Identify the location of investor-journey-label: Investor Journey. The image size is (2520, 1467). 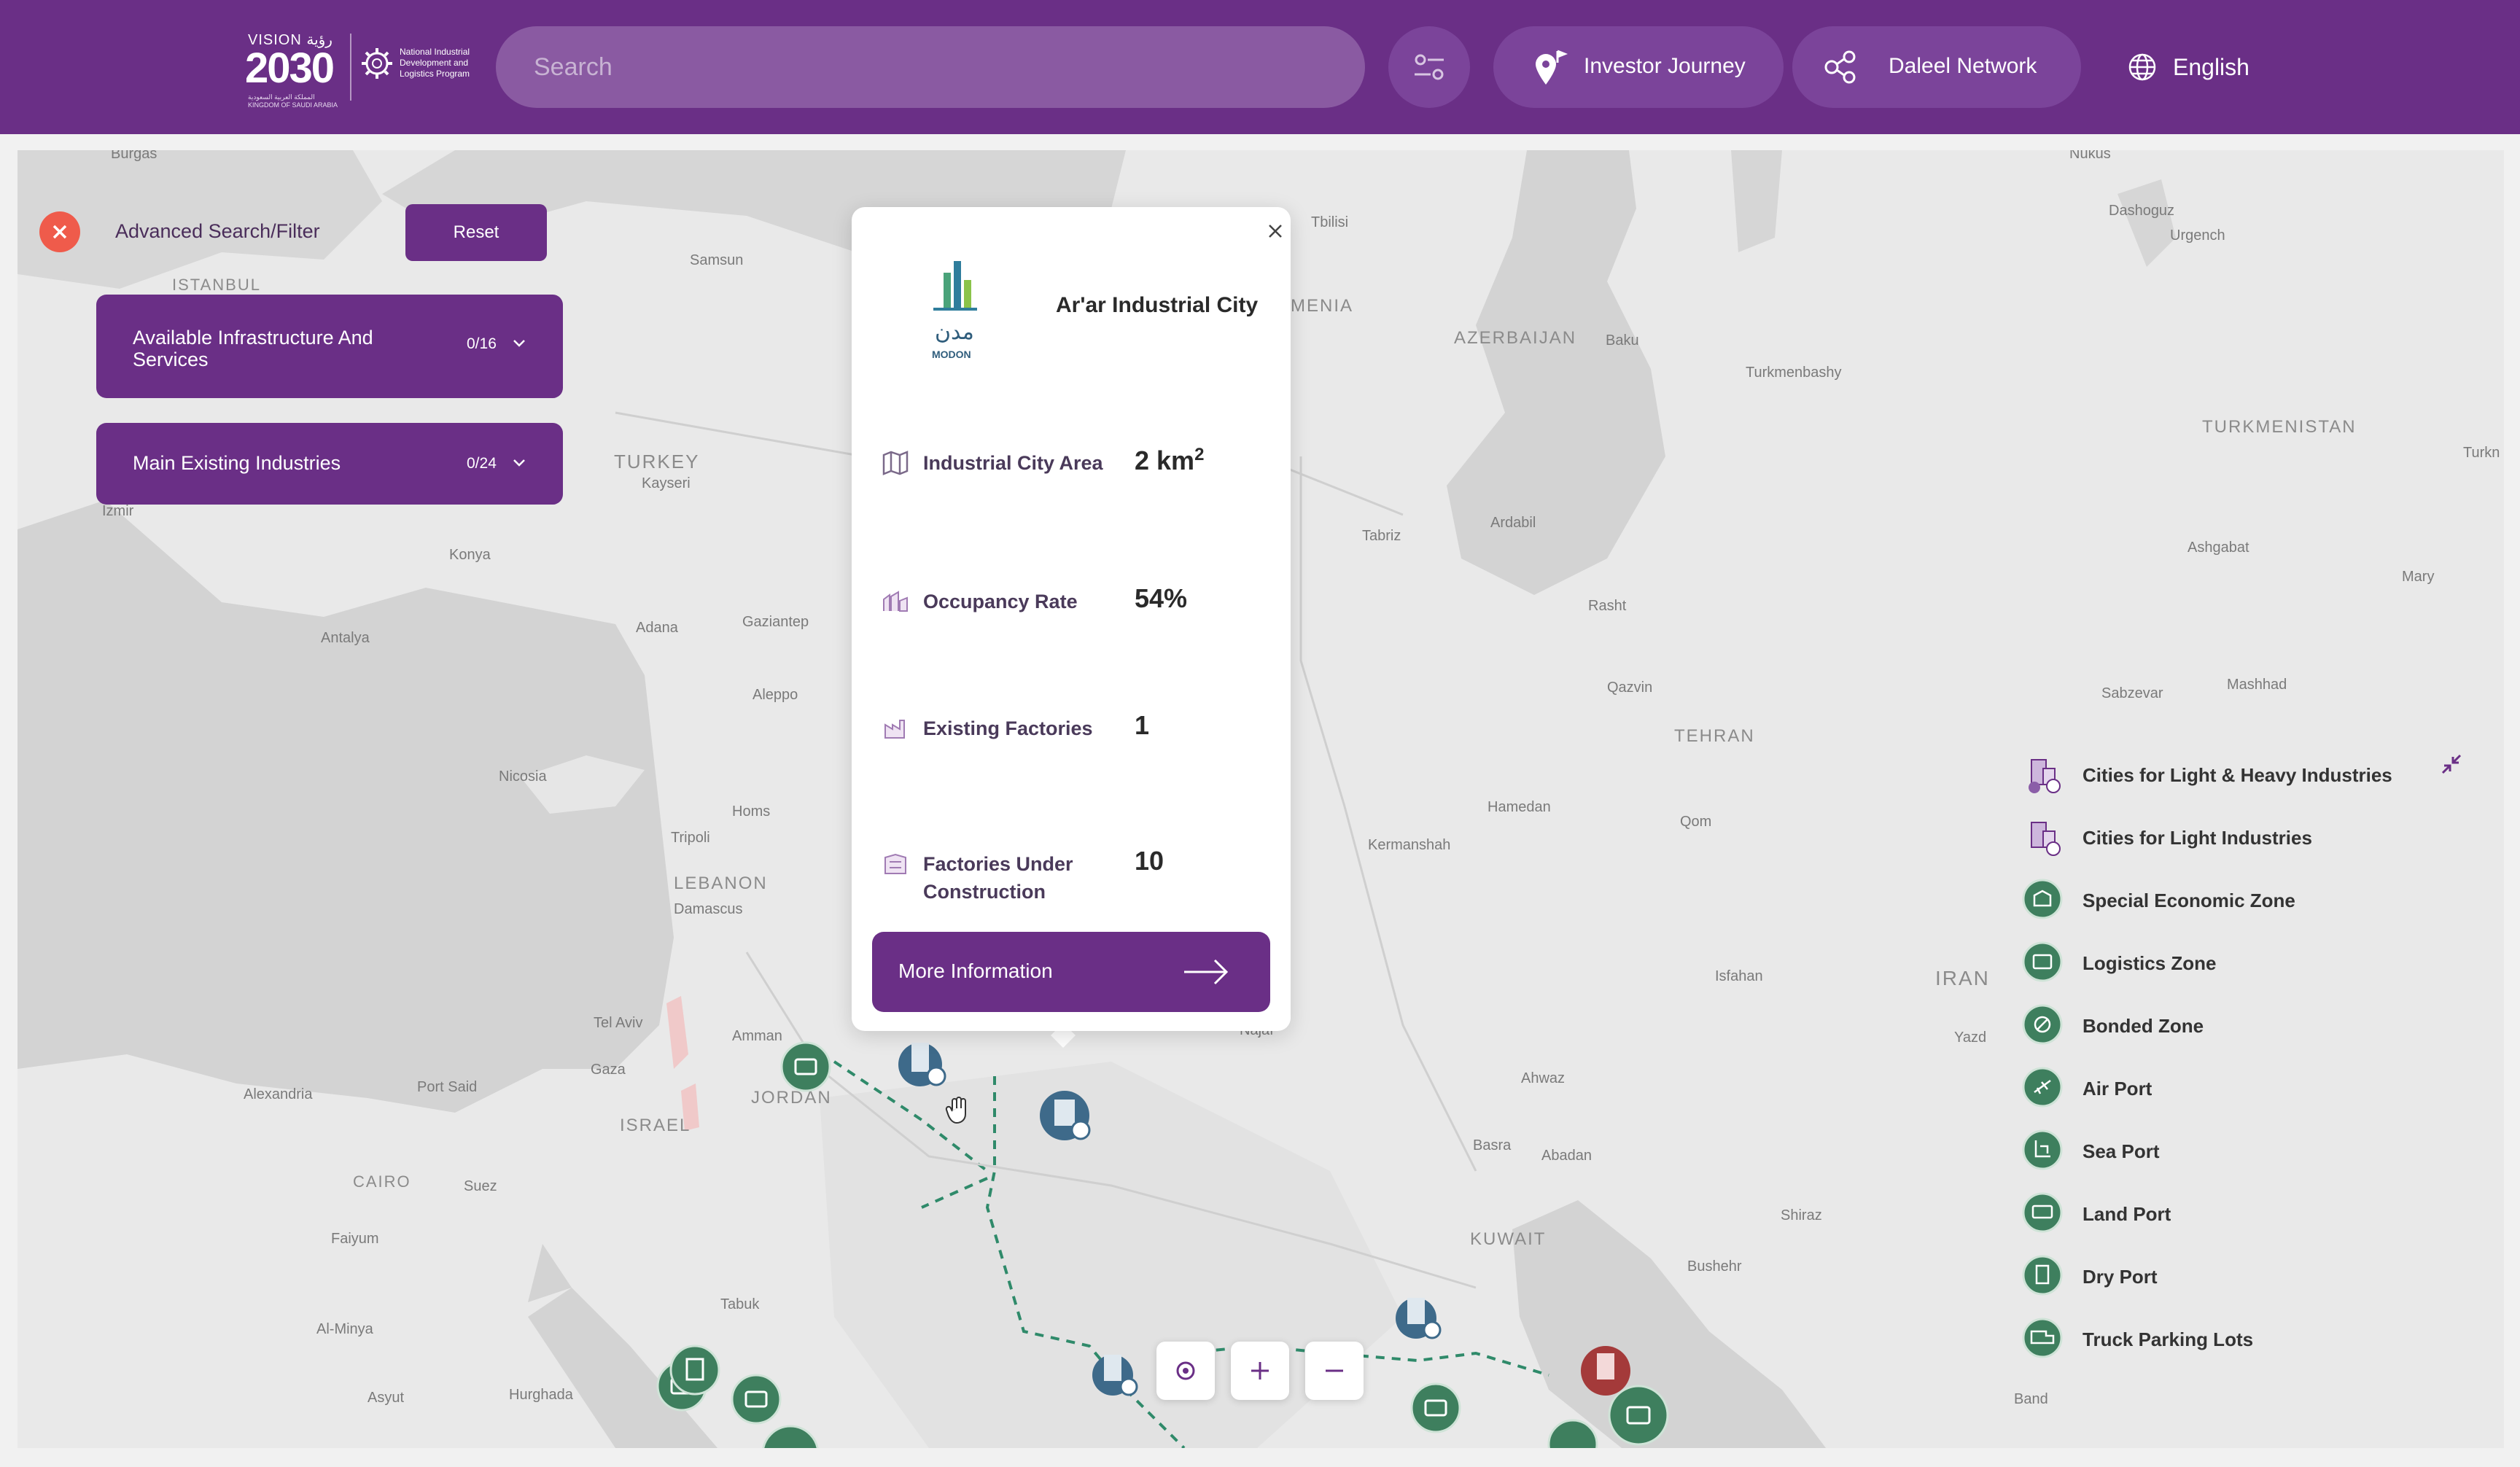
(1665, 66).